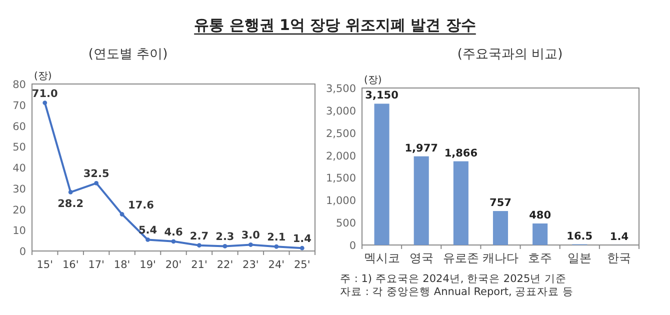  I want to click on y-tick-label: 80, so click(19, 85).